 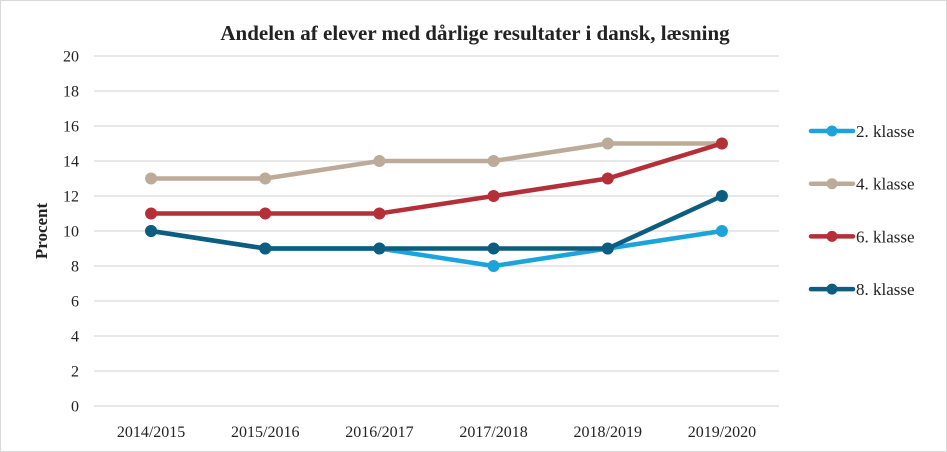 What do you see at coordinates (71, 197) in the screenshot?
I see `y-tick-label: 12` at bounding box center [71, 197].